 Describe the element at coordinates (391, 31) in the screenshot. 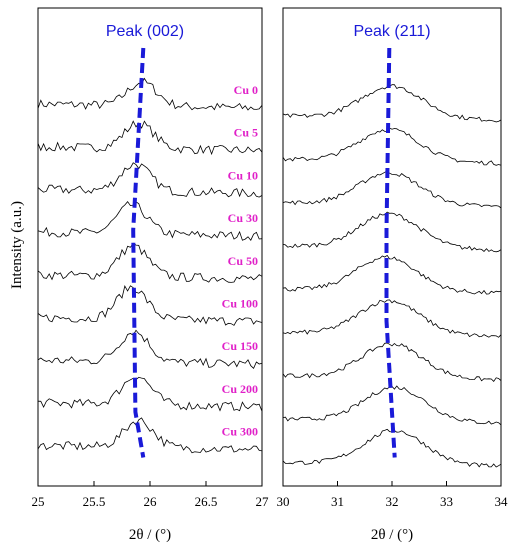

I see `panel-title-211: Peak (211)` at that location.